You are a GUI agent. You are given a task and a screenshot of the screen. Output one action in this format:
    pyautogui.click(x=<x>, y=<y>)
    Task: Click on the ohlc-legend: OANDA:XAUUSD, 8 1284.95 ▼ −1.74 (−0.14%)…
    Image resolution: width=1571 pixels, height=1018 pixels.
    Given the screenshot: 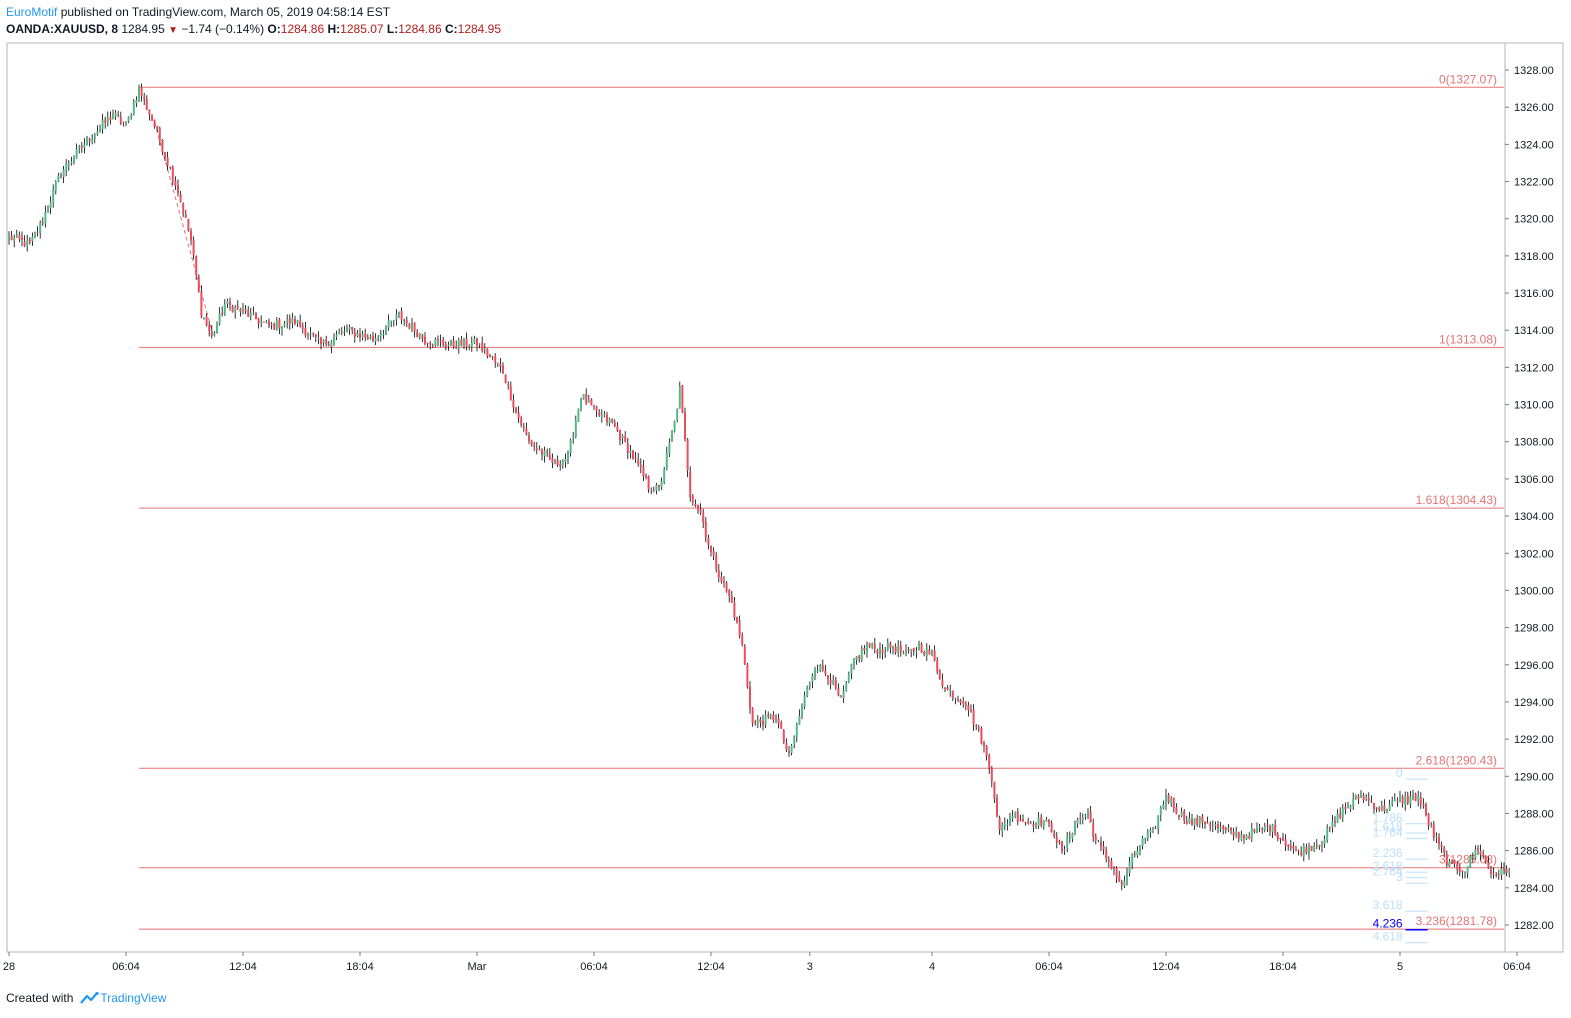 What is the action you would take?
    pyautogui.click(x=253, y=30)
    